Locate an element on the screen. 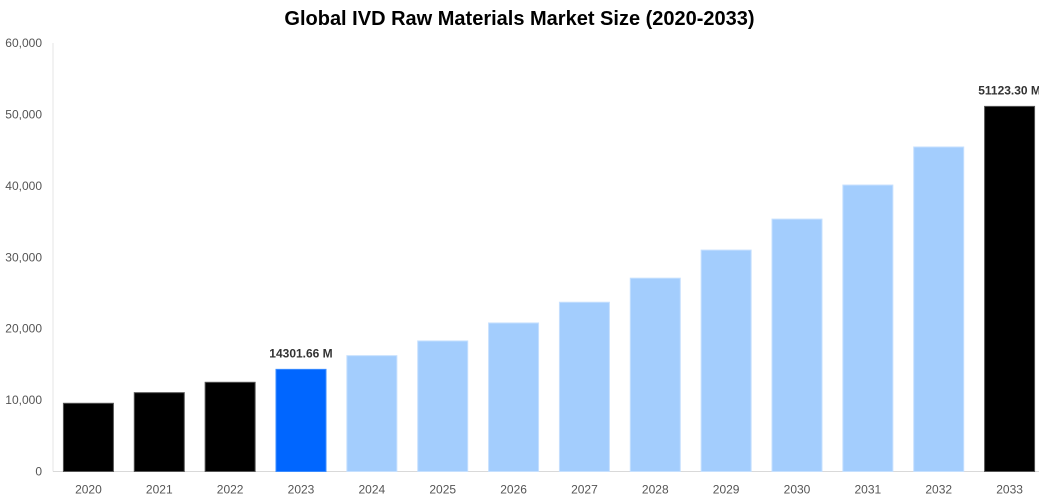 The width and height of the screenshot is (1039, 500). bar-2031 is located at coordinates (868, 328).